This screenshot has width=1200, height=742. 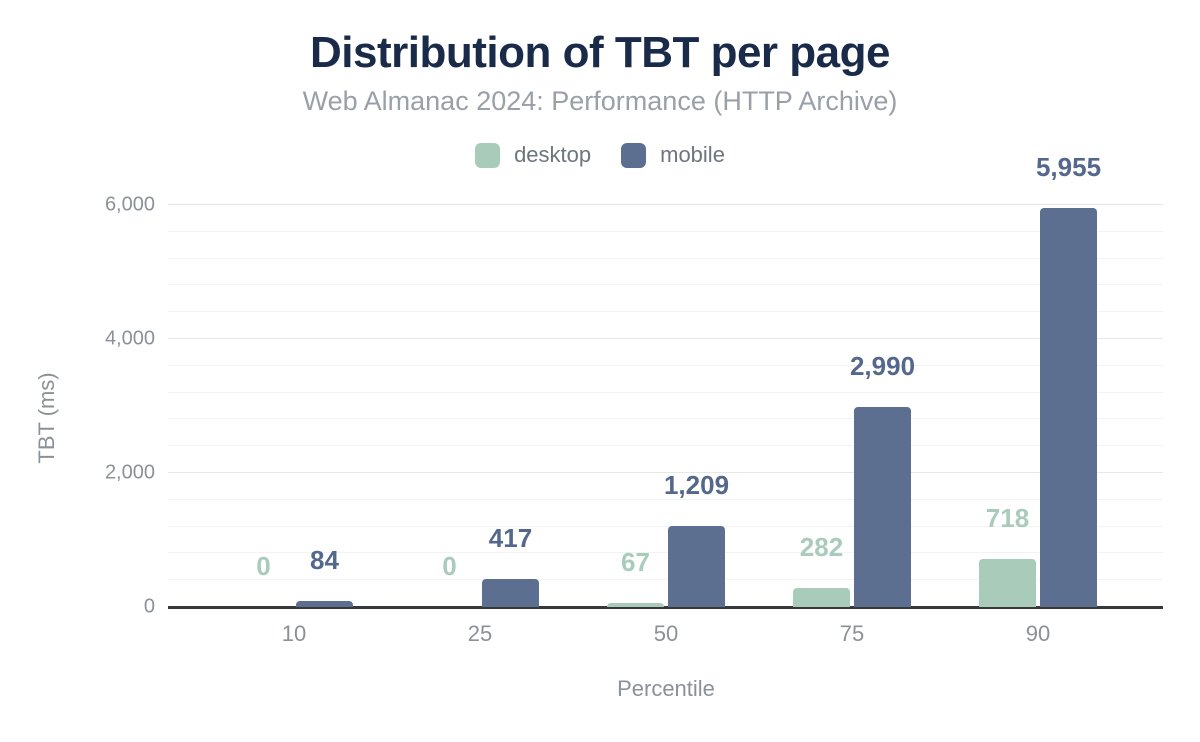 I want to click on x-tick-label: 10, so click(x=294, y=633).